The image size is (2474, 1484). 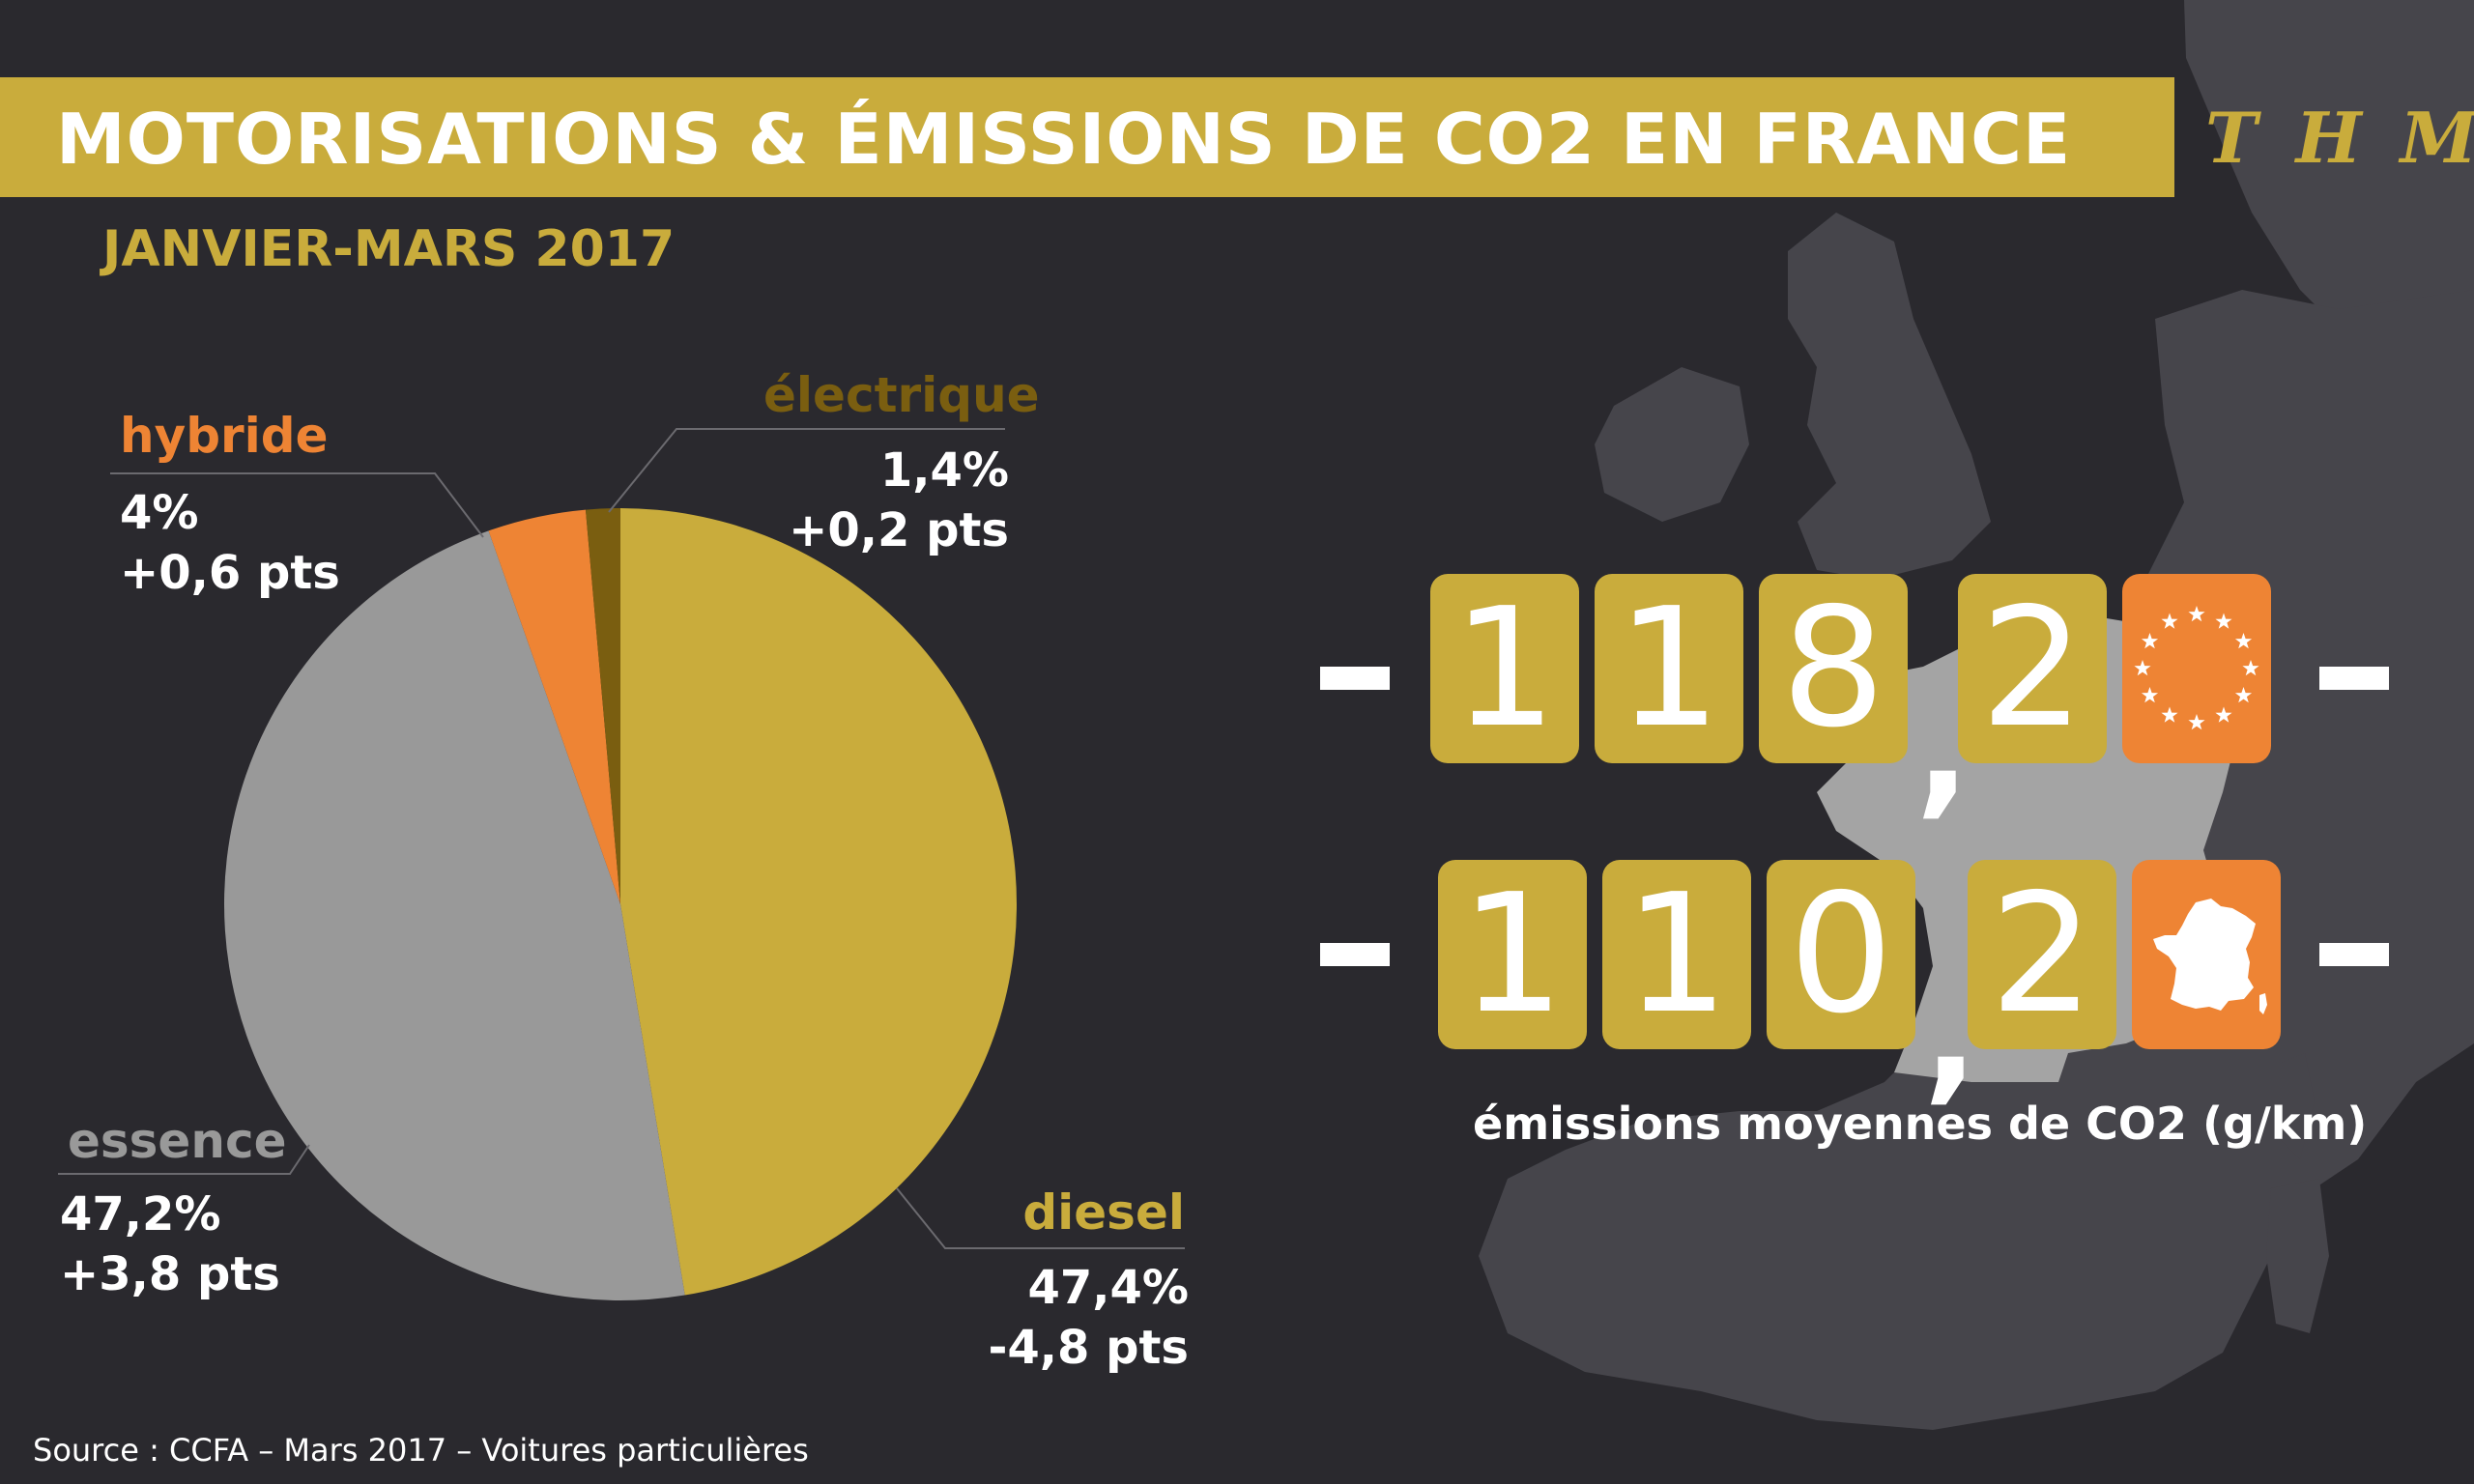 What do you see at coordinates (1355, 955) in the screenshot?
I see `fr-left-dash` at bounding box center [1355, 955].